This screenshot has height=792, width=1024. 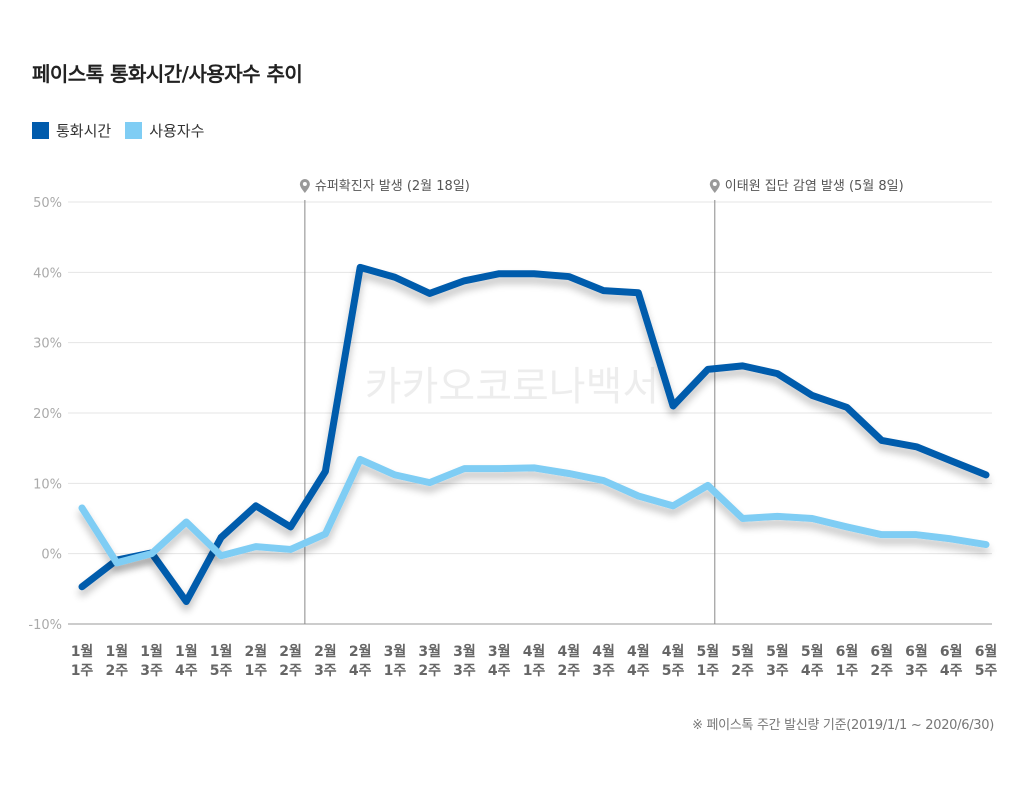 I want to click on legend-item-users: 사용자수, so click(x=164, y=130).